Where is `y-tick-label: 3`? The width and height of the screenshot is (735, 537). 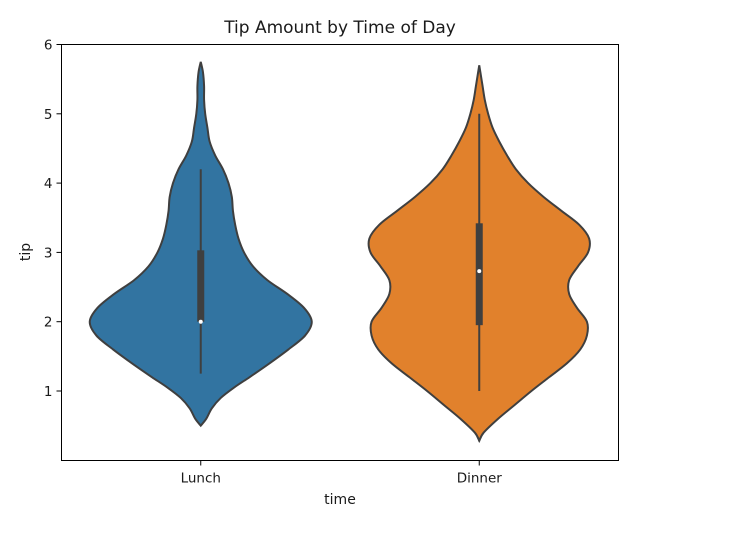 y-tick-label: 3 is located at coordinates (48, 253).